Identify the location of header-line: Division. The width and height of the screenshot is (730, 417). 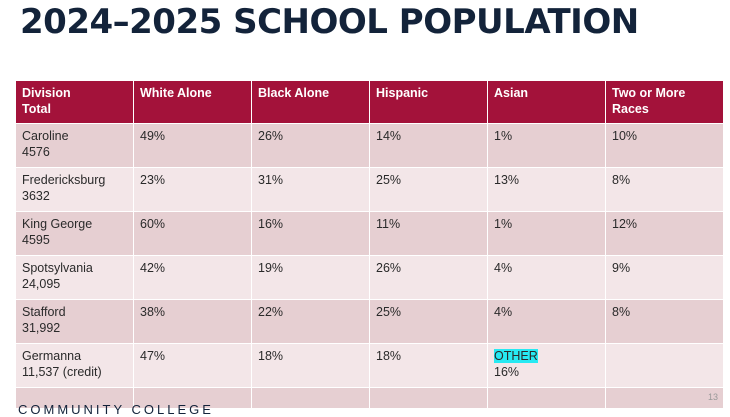
(46, 93).